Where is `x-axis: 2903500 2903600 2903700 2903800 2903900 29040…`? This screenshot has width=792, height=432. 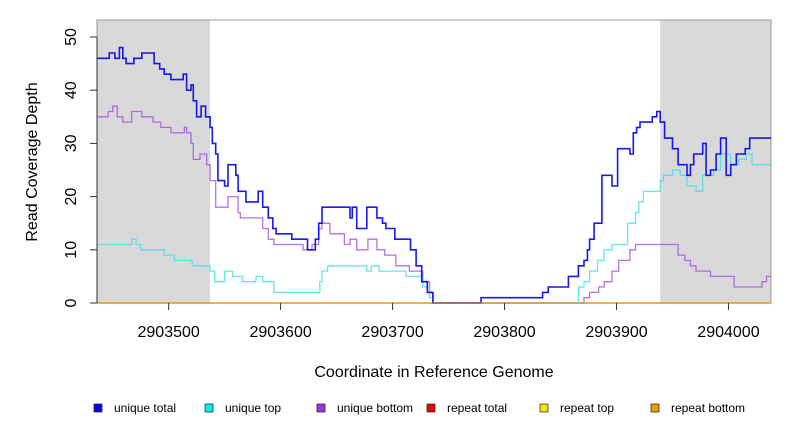
x-axis: 2903500 2903600 2903700 2903800 2903900 29040… is located at coordinates (449, 322).